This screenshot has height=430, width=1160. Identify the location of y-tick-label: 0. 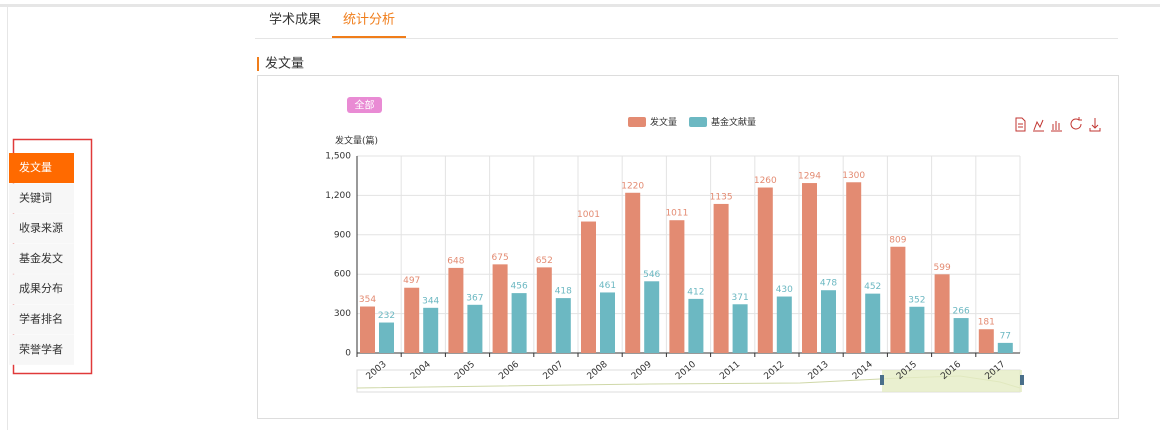
(348, 354).